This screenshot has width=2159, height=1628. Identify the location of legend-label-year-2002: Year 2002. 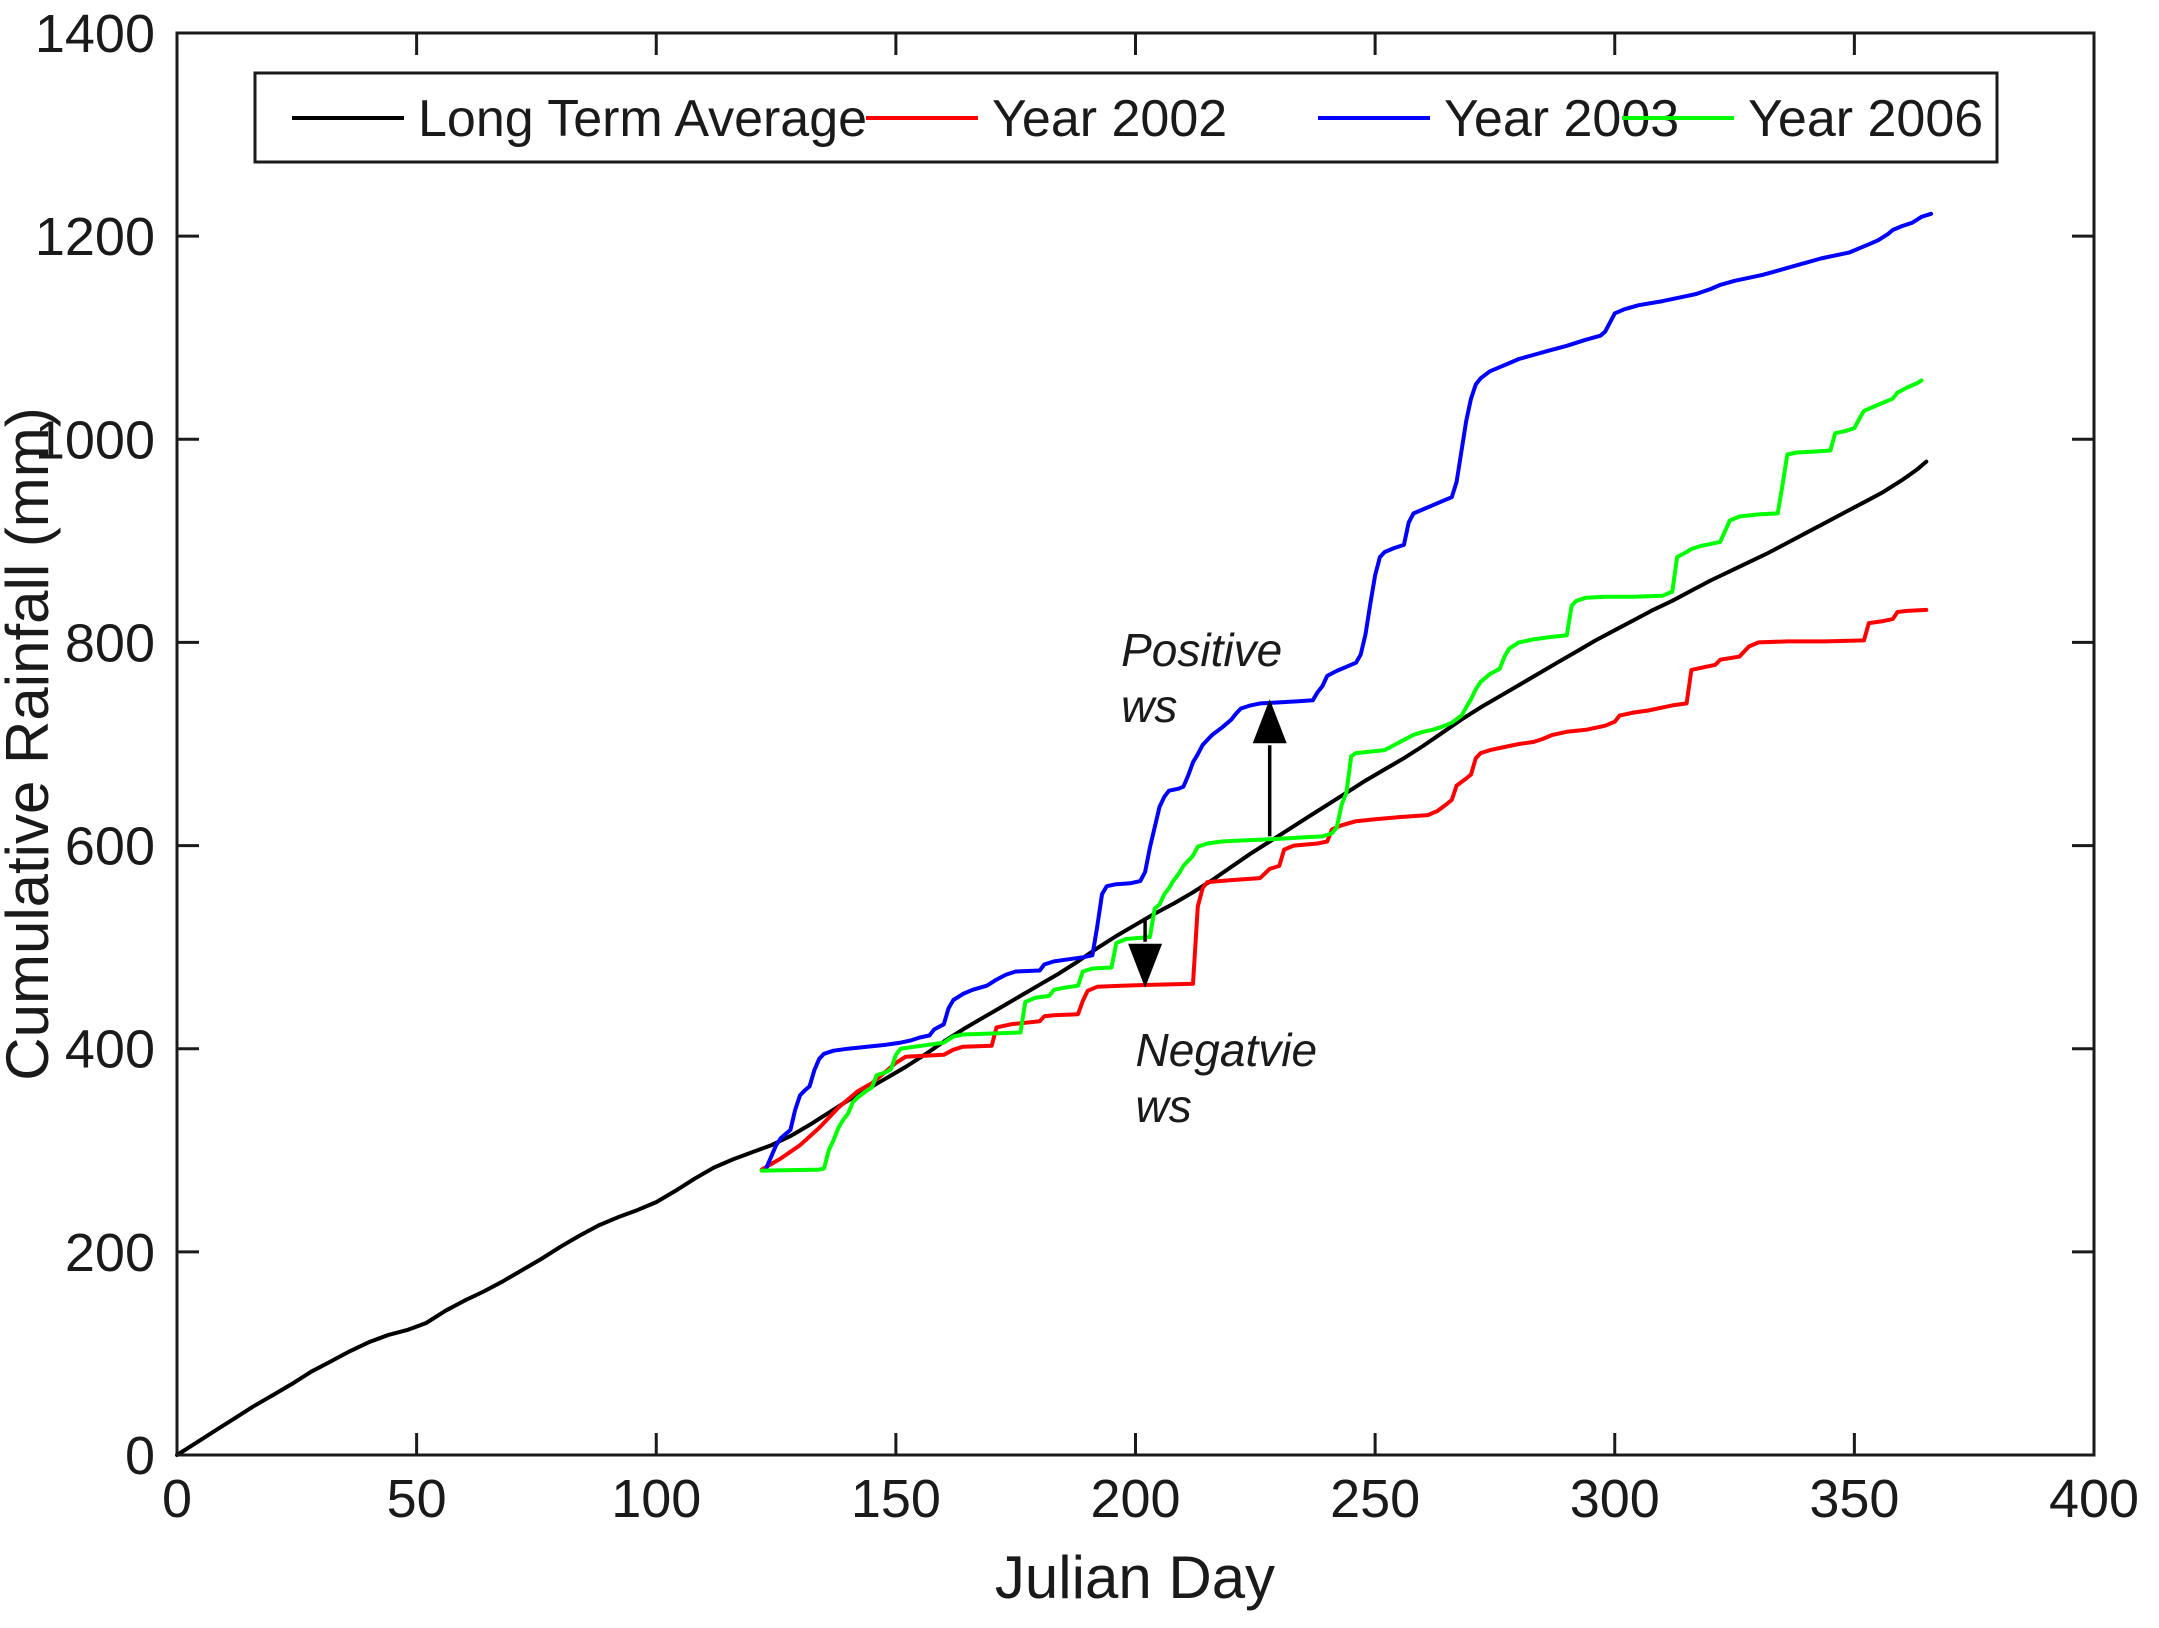
(1109, 119).